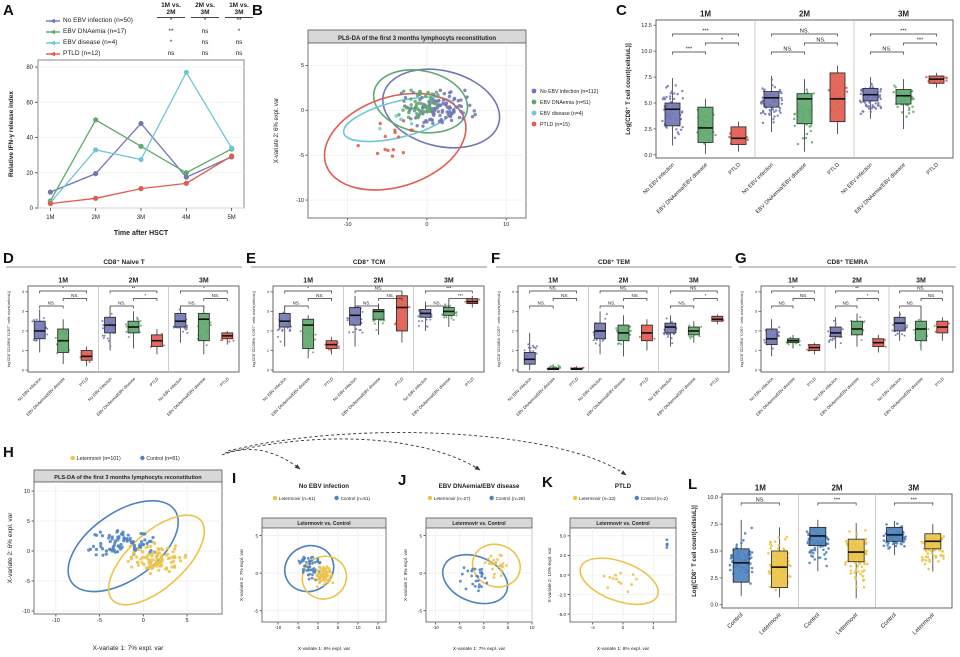  I want to click on svg-text: Letermovir vs. Control, so click(479, 524).